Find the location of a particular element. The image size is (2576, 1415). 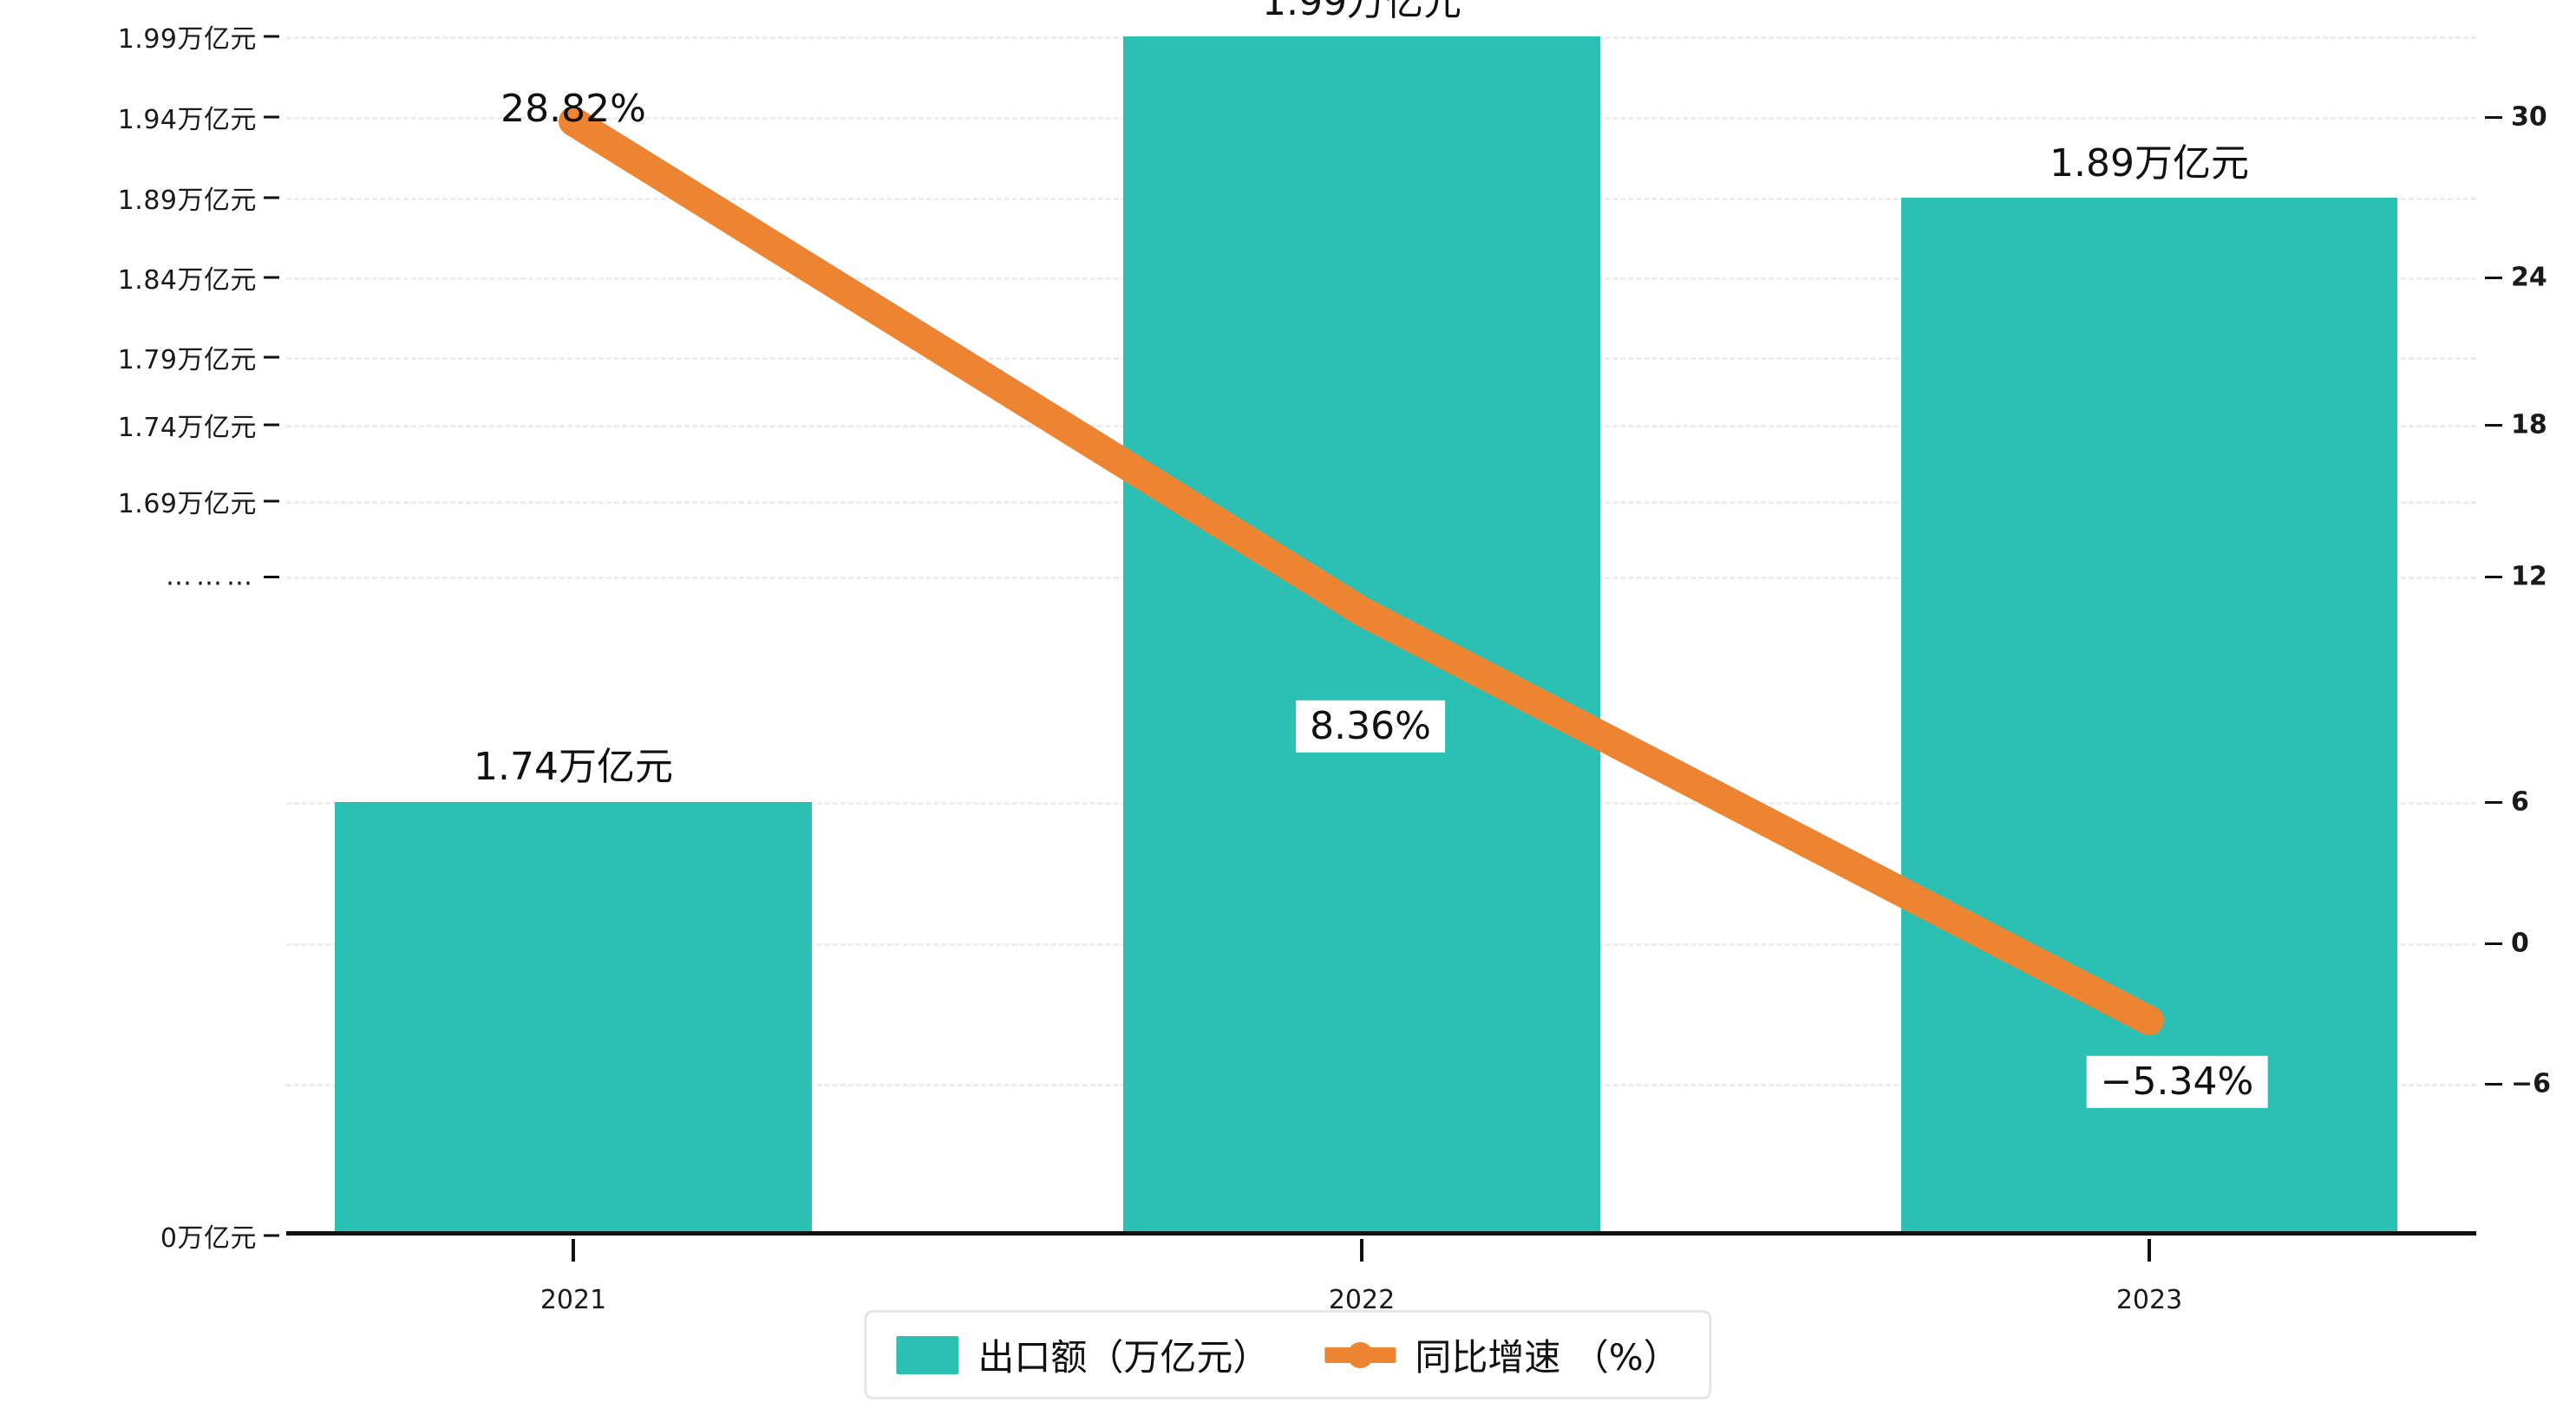

y-axis-right-tick-label: 0 is located at coordinates (2502, 944).